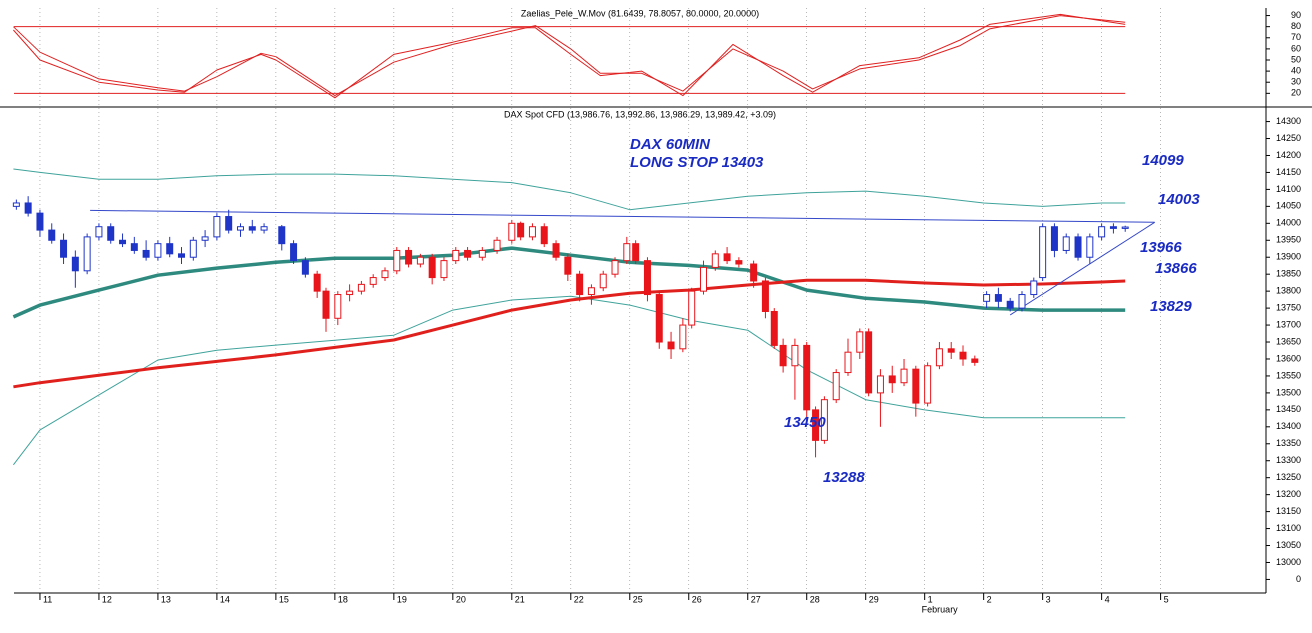 This screenshot has height=633, width=1312. Describe the element at coordinates (1288, 172) in the screenshot. I see `y-tick-label: 14150` at that location.